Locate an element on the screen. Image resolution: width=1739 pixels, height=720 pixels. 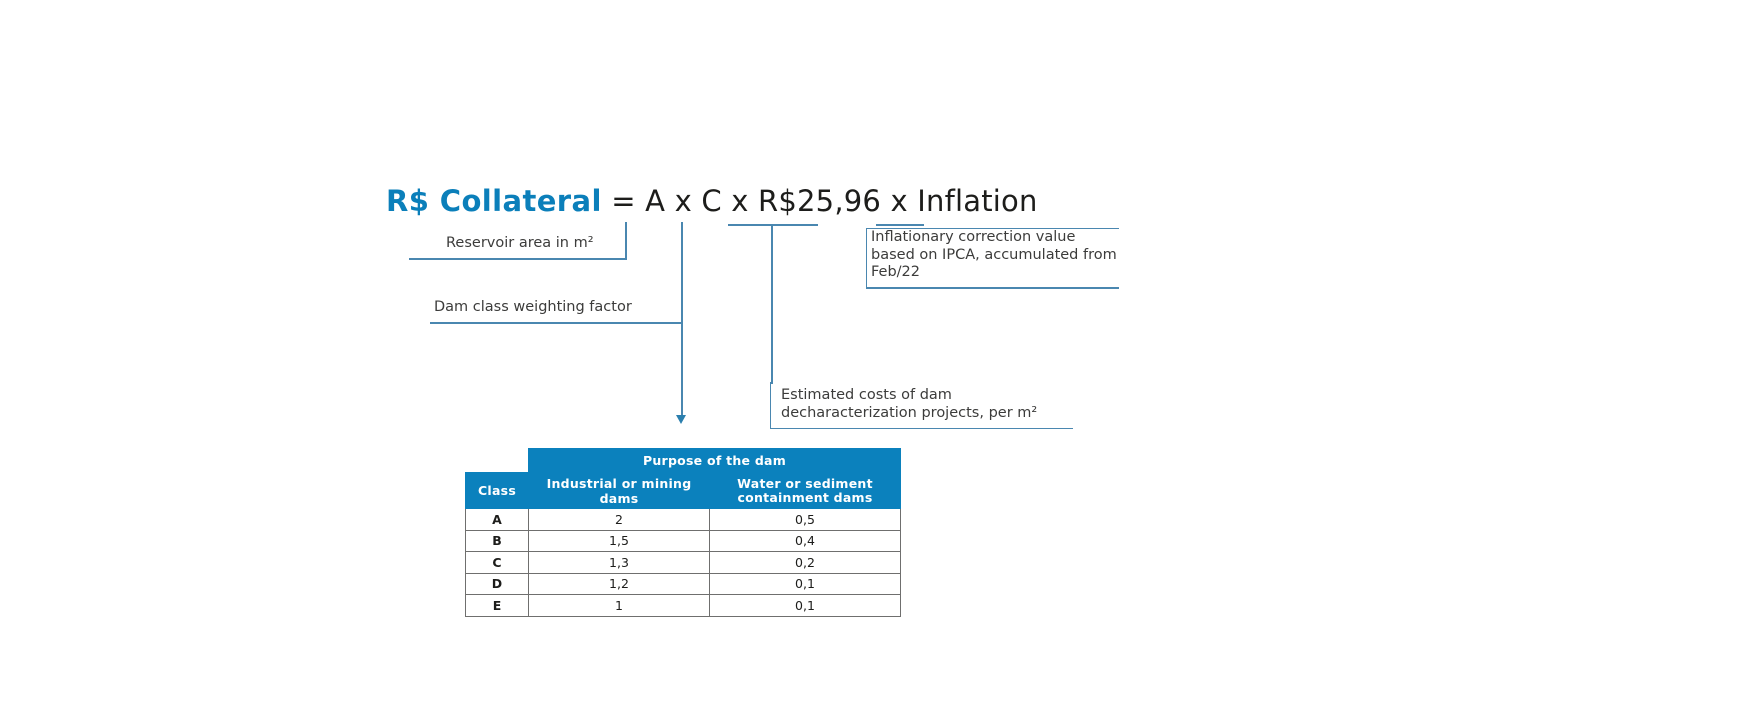
cell-class: E is located at coordinates (497, 605).